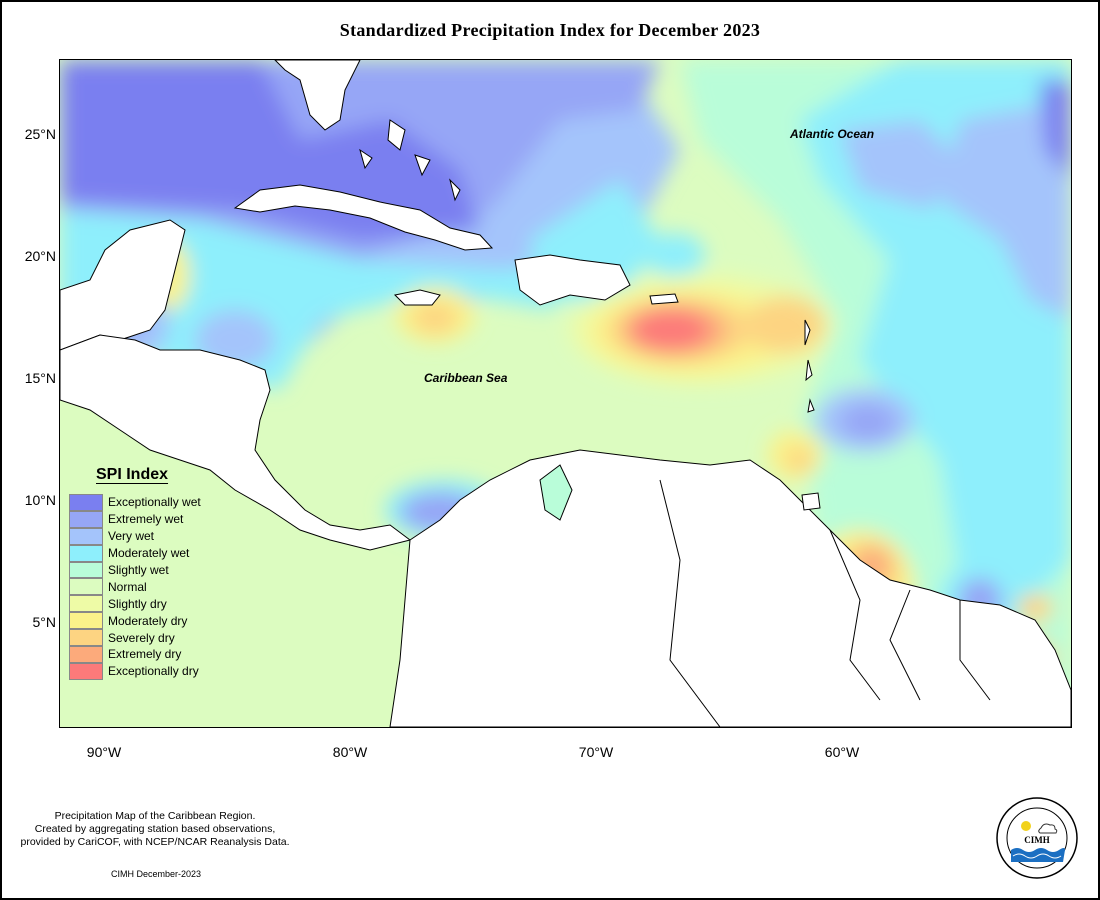 The width and height of the screenshot is (1100, 900). Describe the element at coordinates (975, 650) in the screenshot. I see `border-sur-fg` at that location.